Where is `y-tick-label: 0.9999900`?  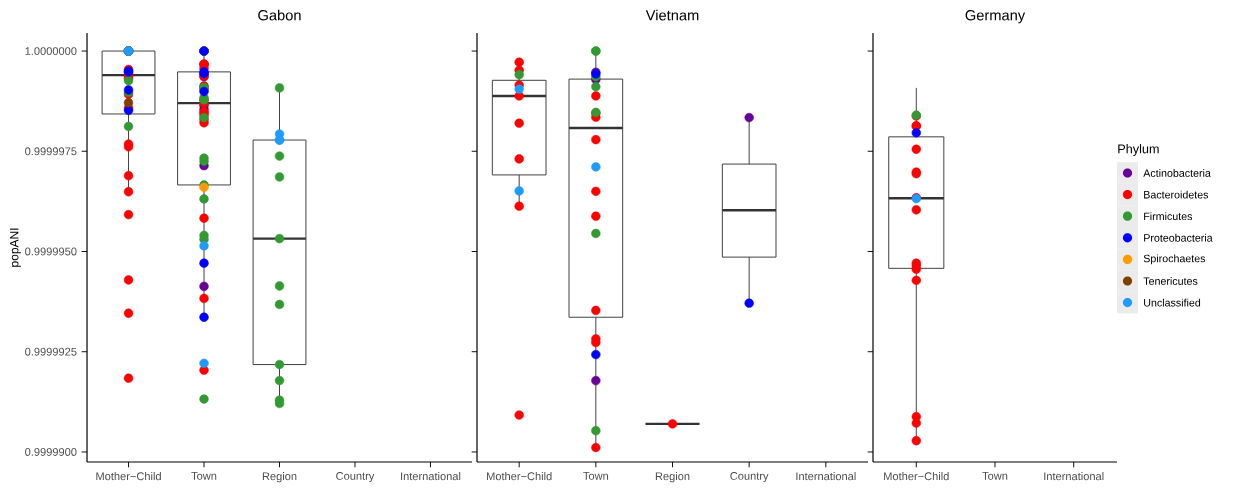
y-tick-label: 0.9999900 is located at coordinates (51, 452).